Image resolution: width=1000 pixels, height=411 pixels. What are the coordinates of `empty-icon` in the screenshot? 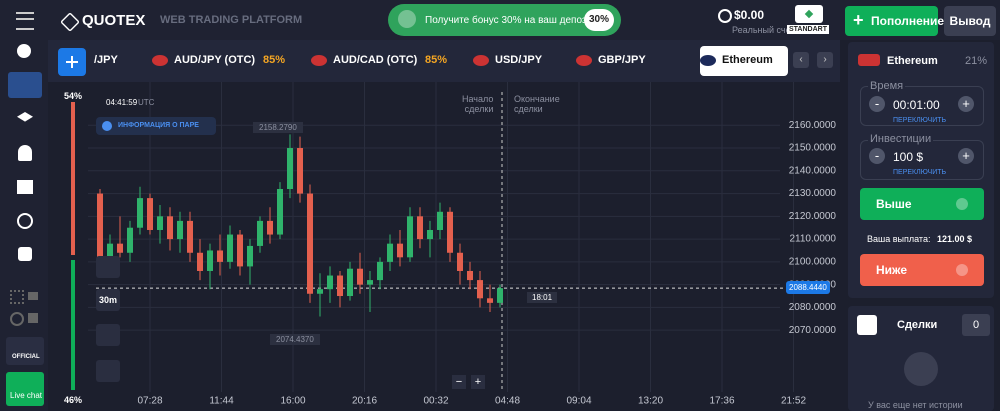 It's located at (921, 369).